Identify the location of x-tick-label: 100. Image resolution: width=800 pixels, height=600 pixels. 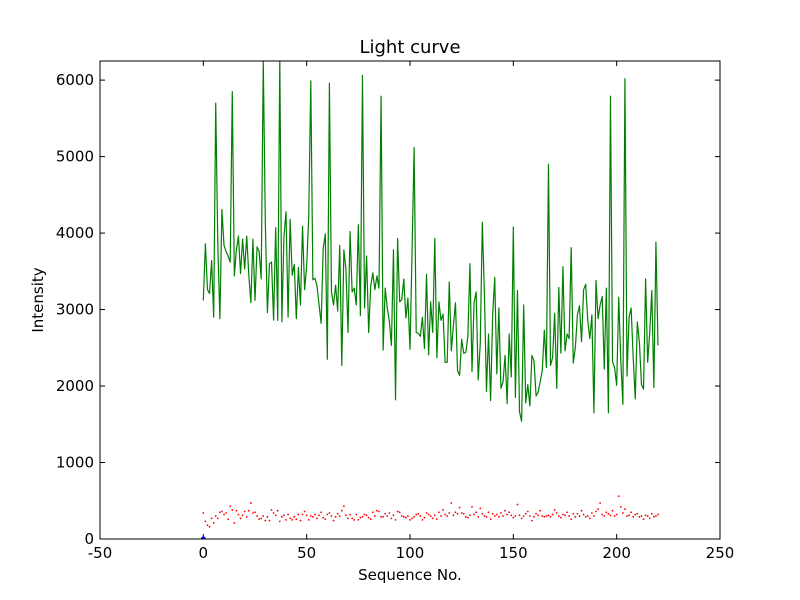
(410, 553).